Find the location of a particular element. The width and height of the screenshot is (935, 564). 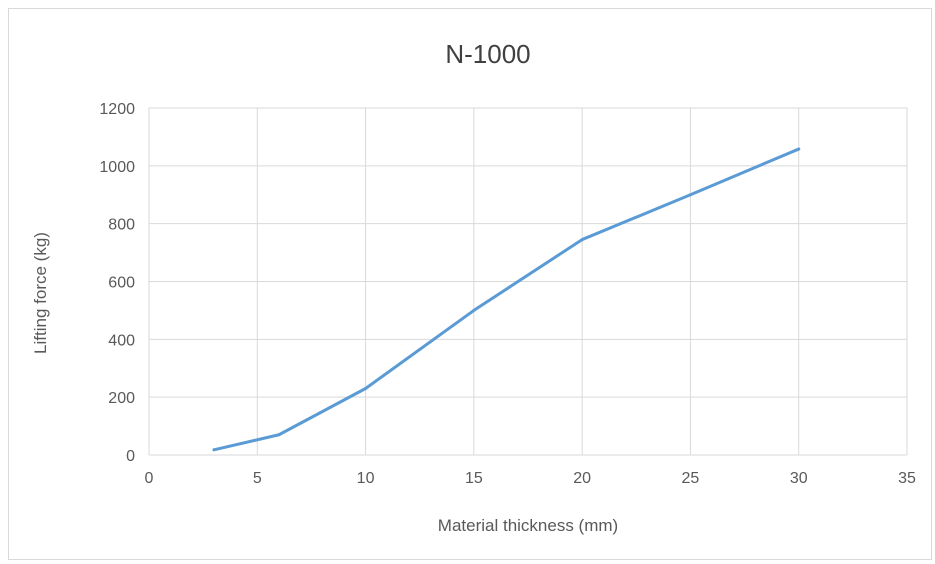

y-tick-label: 400 is located at coordinates (121, 340).